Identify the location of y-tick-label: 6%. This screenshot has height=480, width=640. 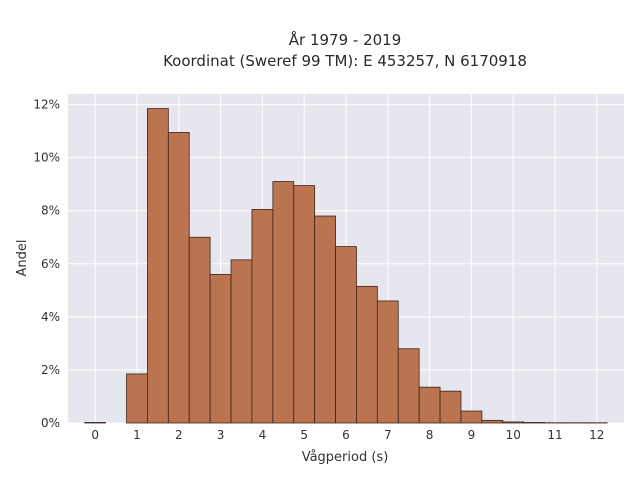
(50, 264).